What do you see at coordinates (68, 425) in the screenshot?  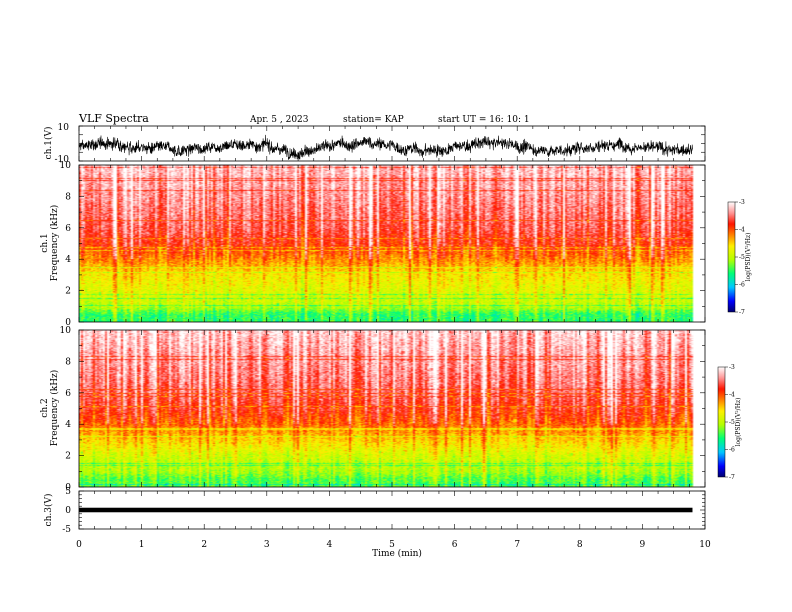 I see `ch2-freq-tick-label: 4` at bounding box center [68, 425].